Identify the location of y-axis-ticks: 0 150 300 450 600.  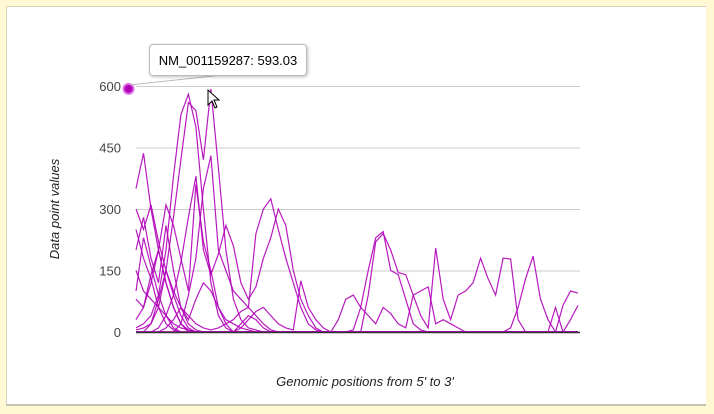
(110, 209).